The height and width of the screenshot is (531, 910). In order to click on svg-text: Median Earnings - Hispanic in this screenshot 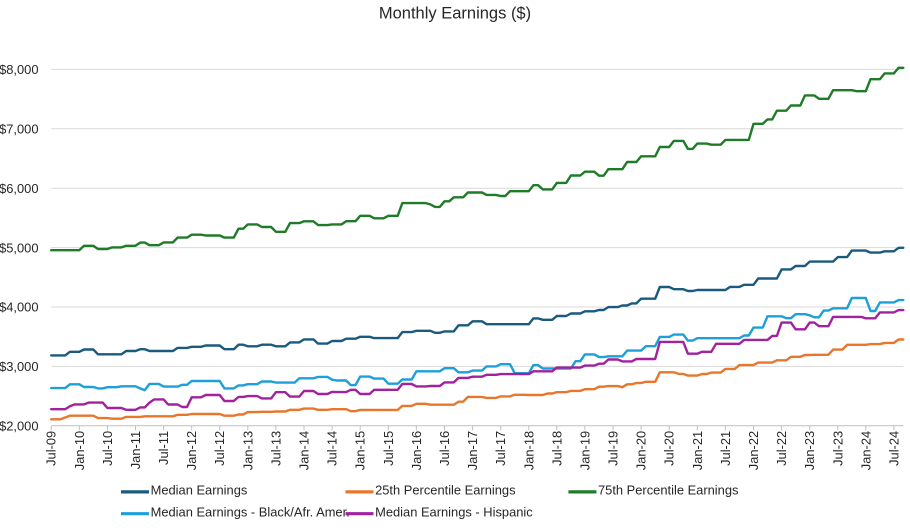, I will do `click(454, 512)`.